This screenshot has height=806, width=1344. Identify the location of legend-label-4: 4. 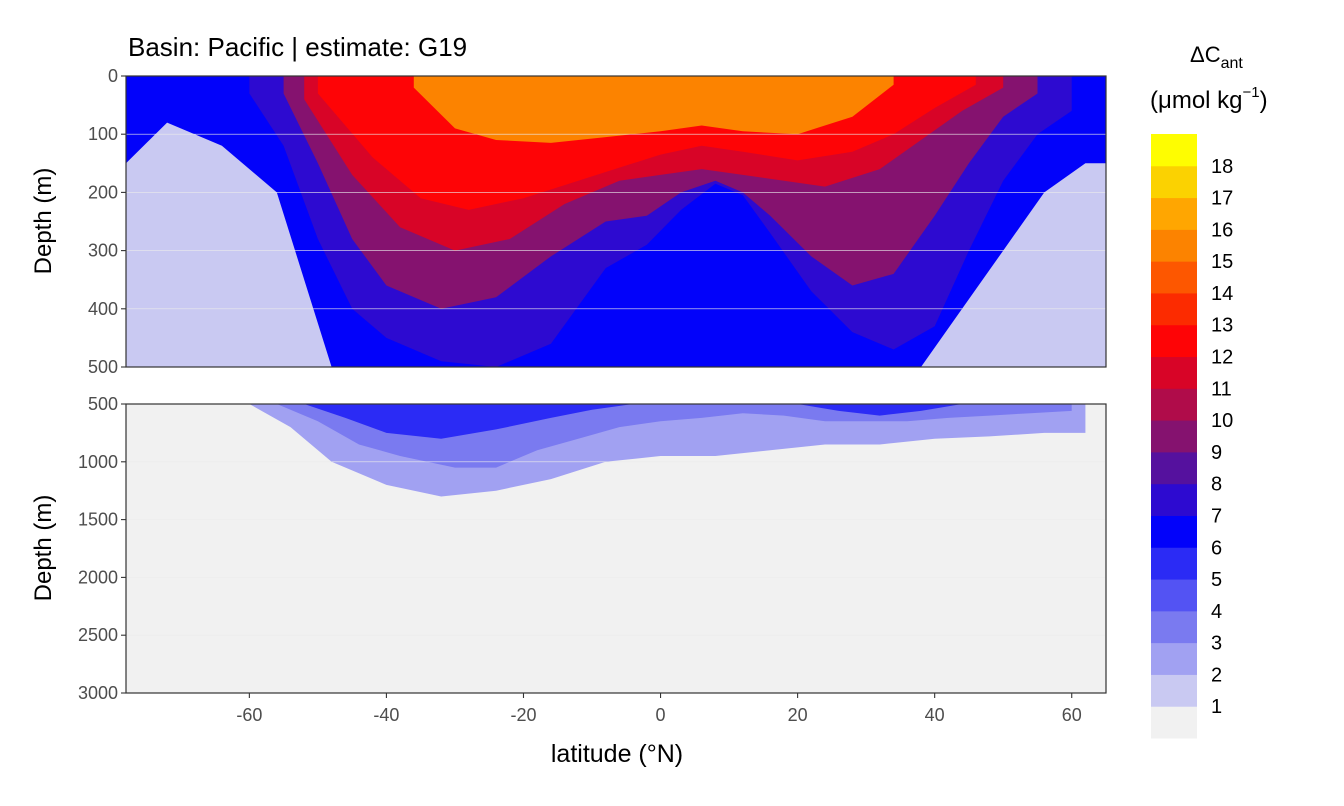
(1216, 612).